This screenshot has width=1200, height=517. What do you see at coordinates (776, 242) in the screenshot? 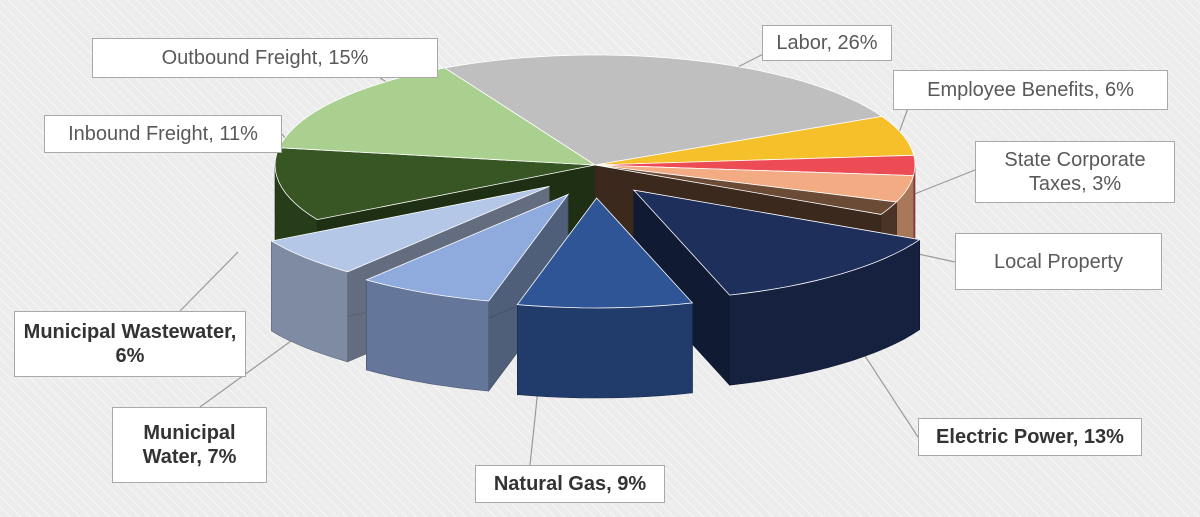
I see `slice-electric-power` at bounding box center [776, 242].